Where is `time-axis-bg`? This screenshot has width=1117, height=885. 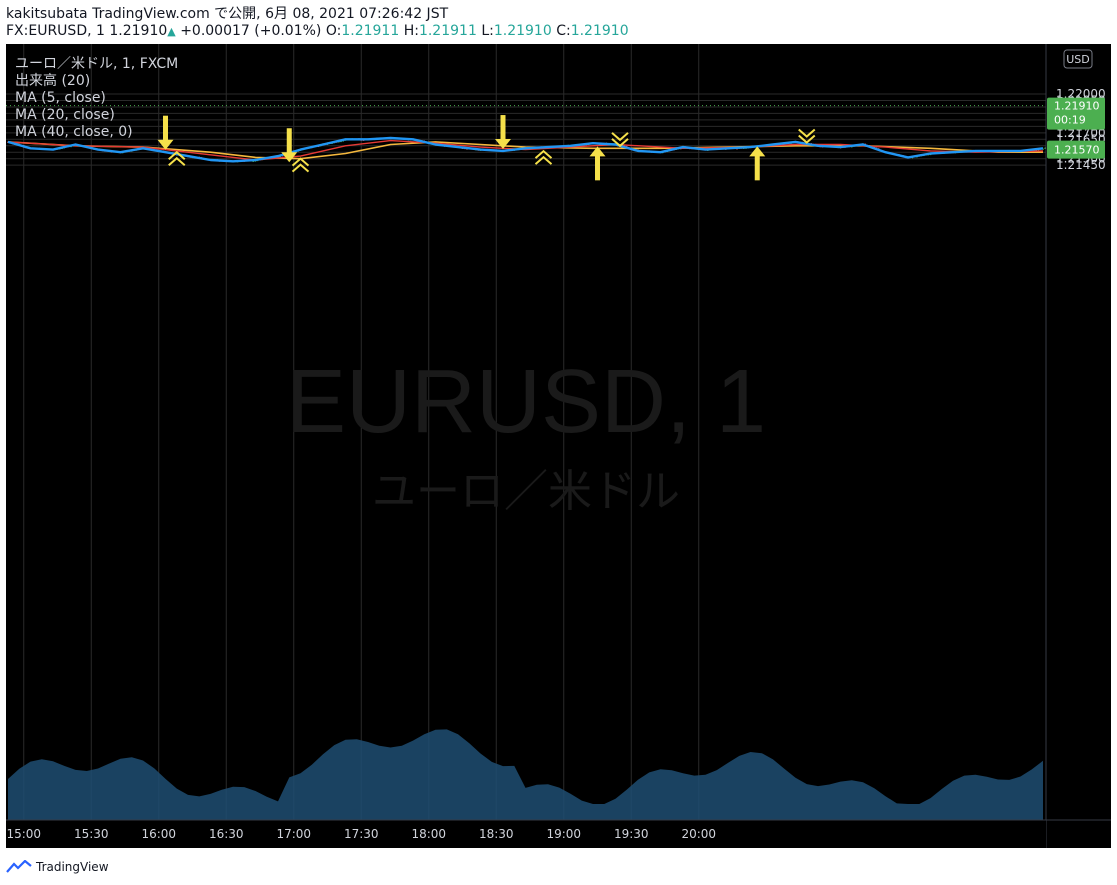 time-axis-bg is located at coordinates (526, 834).